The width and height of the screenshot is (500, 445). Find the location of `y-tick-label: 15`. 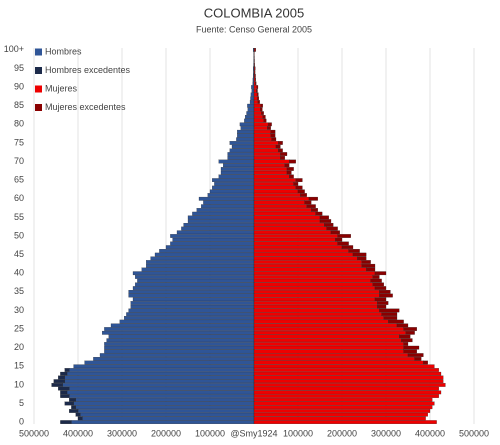

y-tick-label: 15 is located at coordinates (19, 366).